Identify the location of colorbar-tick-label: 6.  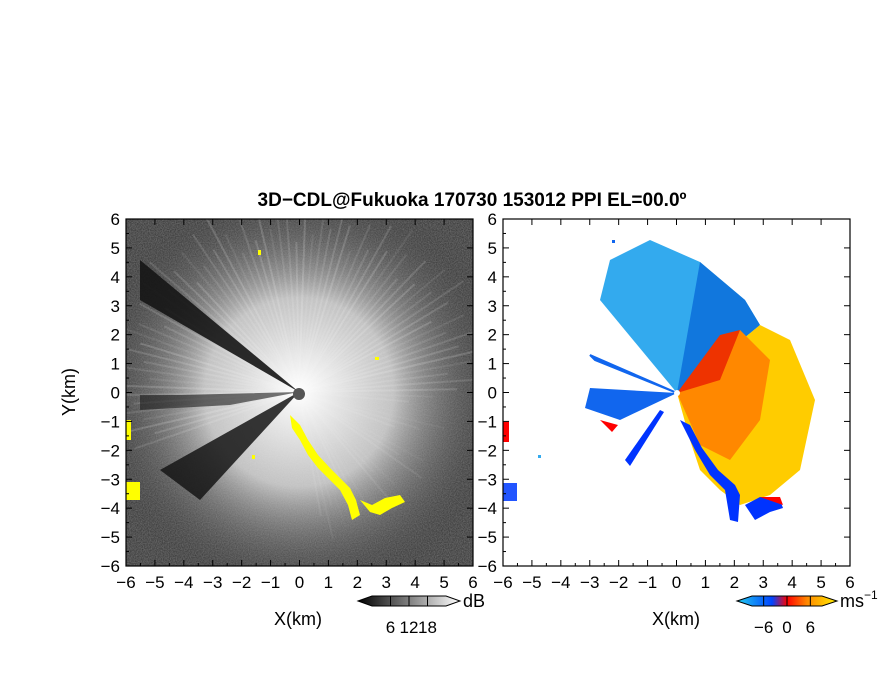
(810, 627).